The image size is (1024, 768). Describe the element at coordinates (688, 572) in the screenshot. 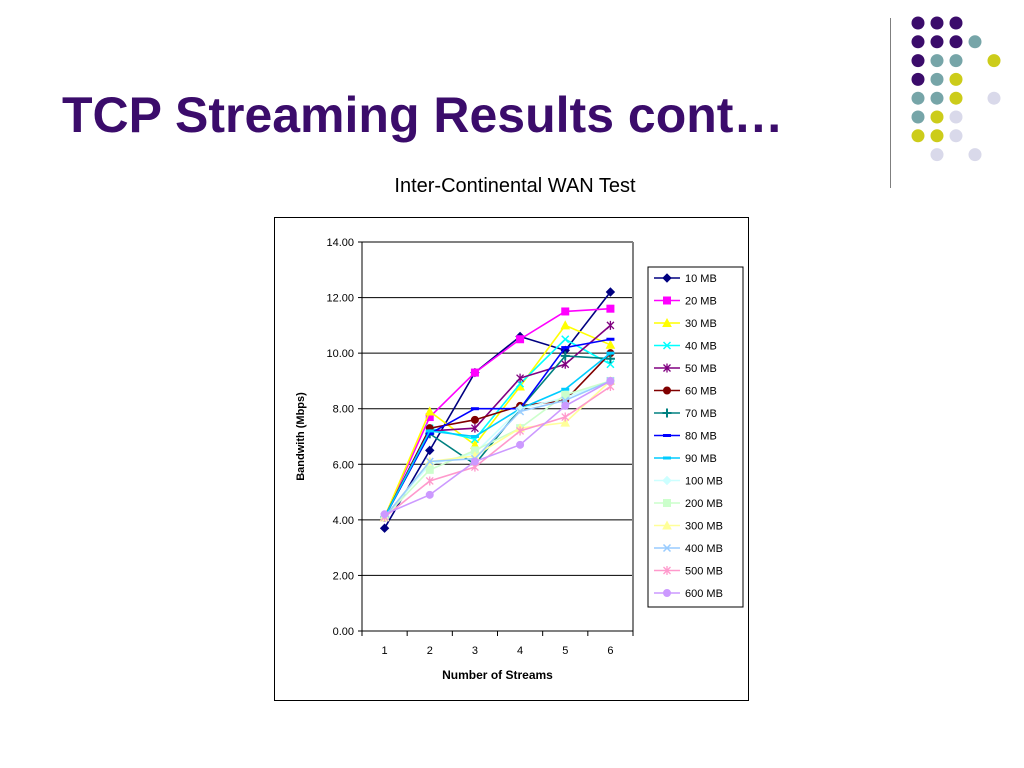

I see `legend-item: 500 MB` at that location.